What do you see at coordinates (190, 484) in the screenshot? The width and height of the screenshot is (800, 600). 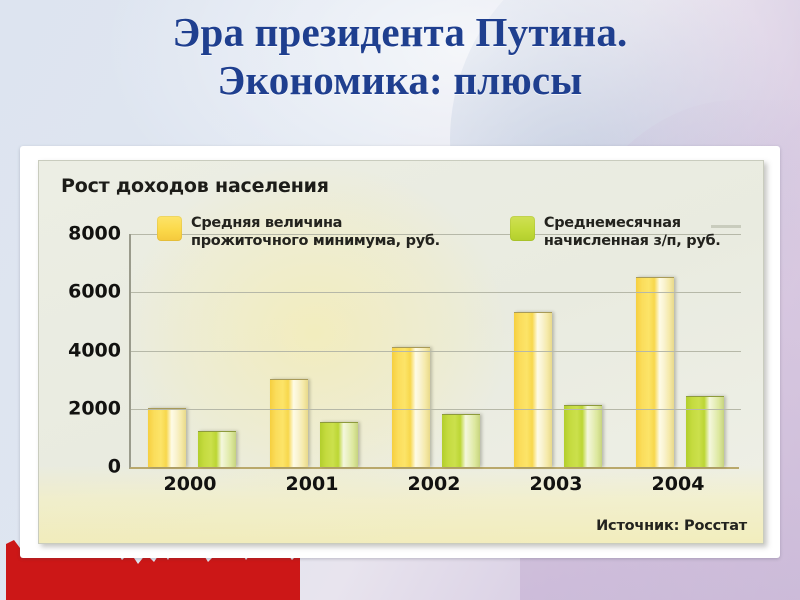 I see `x-axis-tick-label: 2000` at bounding box center [190, 484].